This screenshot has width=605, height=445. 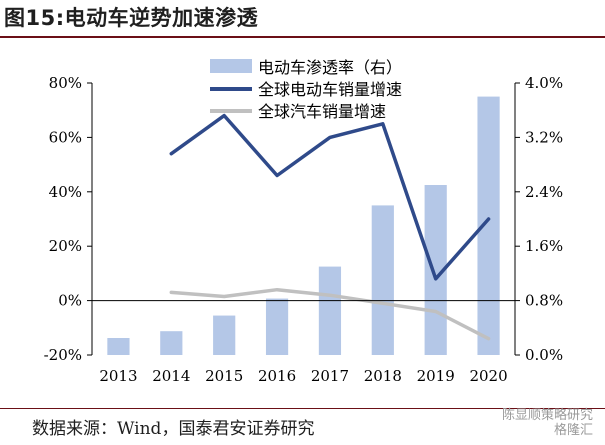 What do you see at coordinates (383, 376) in the screenshot?
I see `x-tick-label: 2018` at bounding box center [383, 376].